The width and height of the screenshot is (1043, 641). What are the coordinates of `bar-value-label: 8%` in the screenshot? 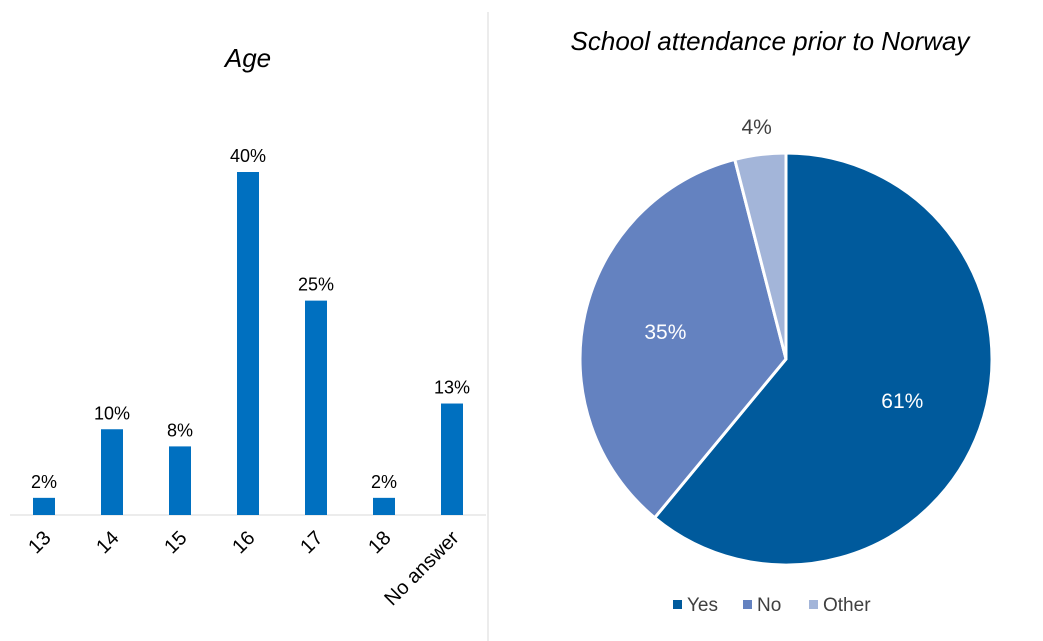 It's located at (180, 430).